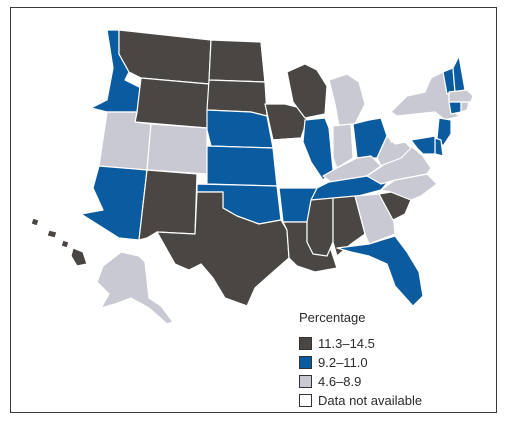  I want to click on state-ct, so click(455, 108).